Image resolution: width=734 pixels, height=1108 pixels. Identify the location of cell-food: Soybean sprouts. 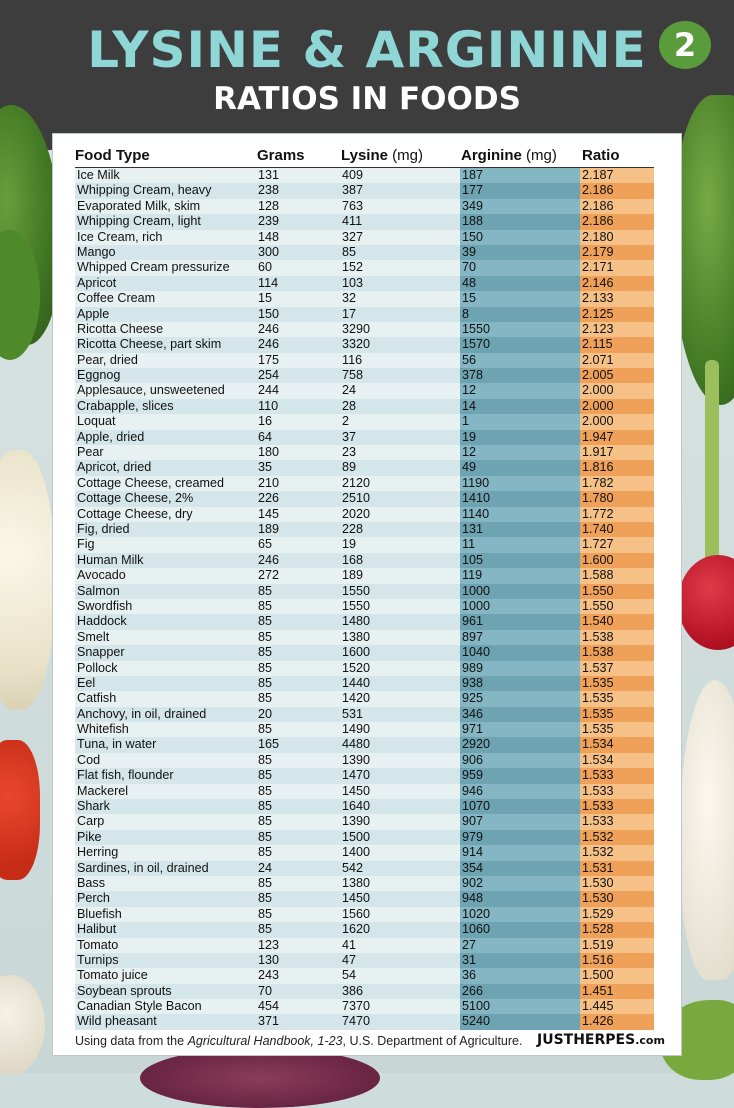
(165, 991).